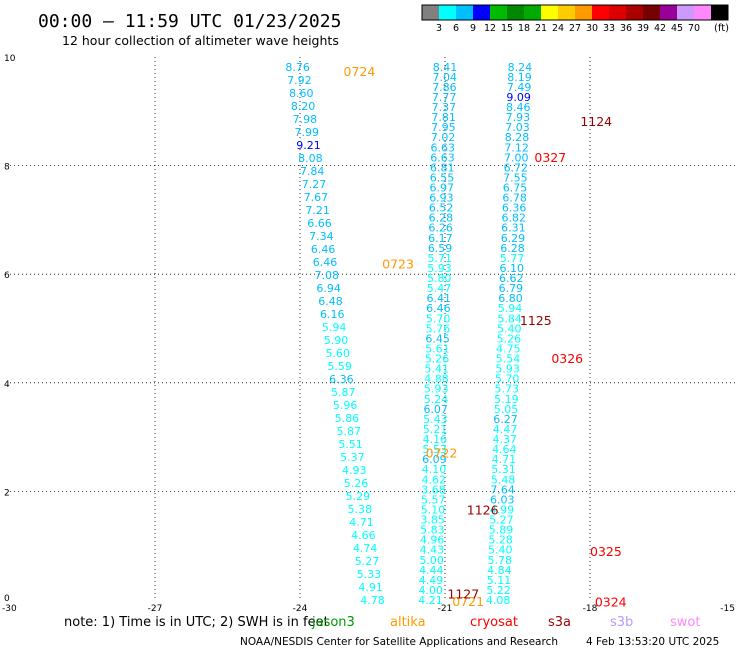 Image resolution: width=740 pixels, height=650 pixels. What do you see at coordinates (502, 489) in the screenshot?
I see `wave-height-label: 7.64` at bounding box center [502, 489].